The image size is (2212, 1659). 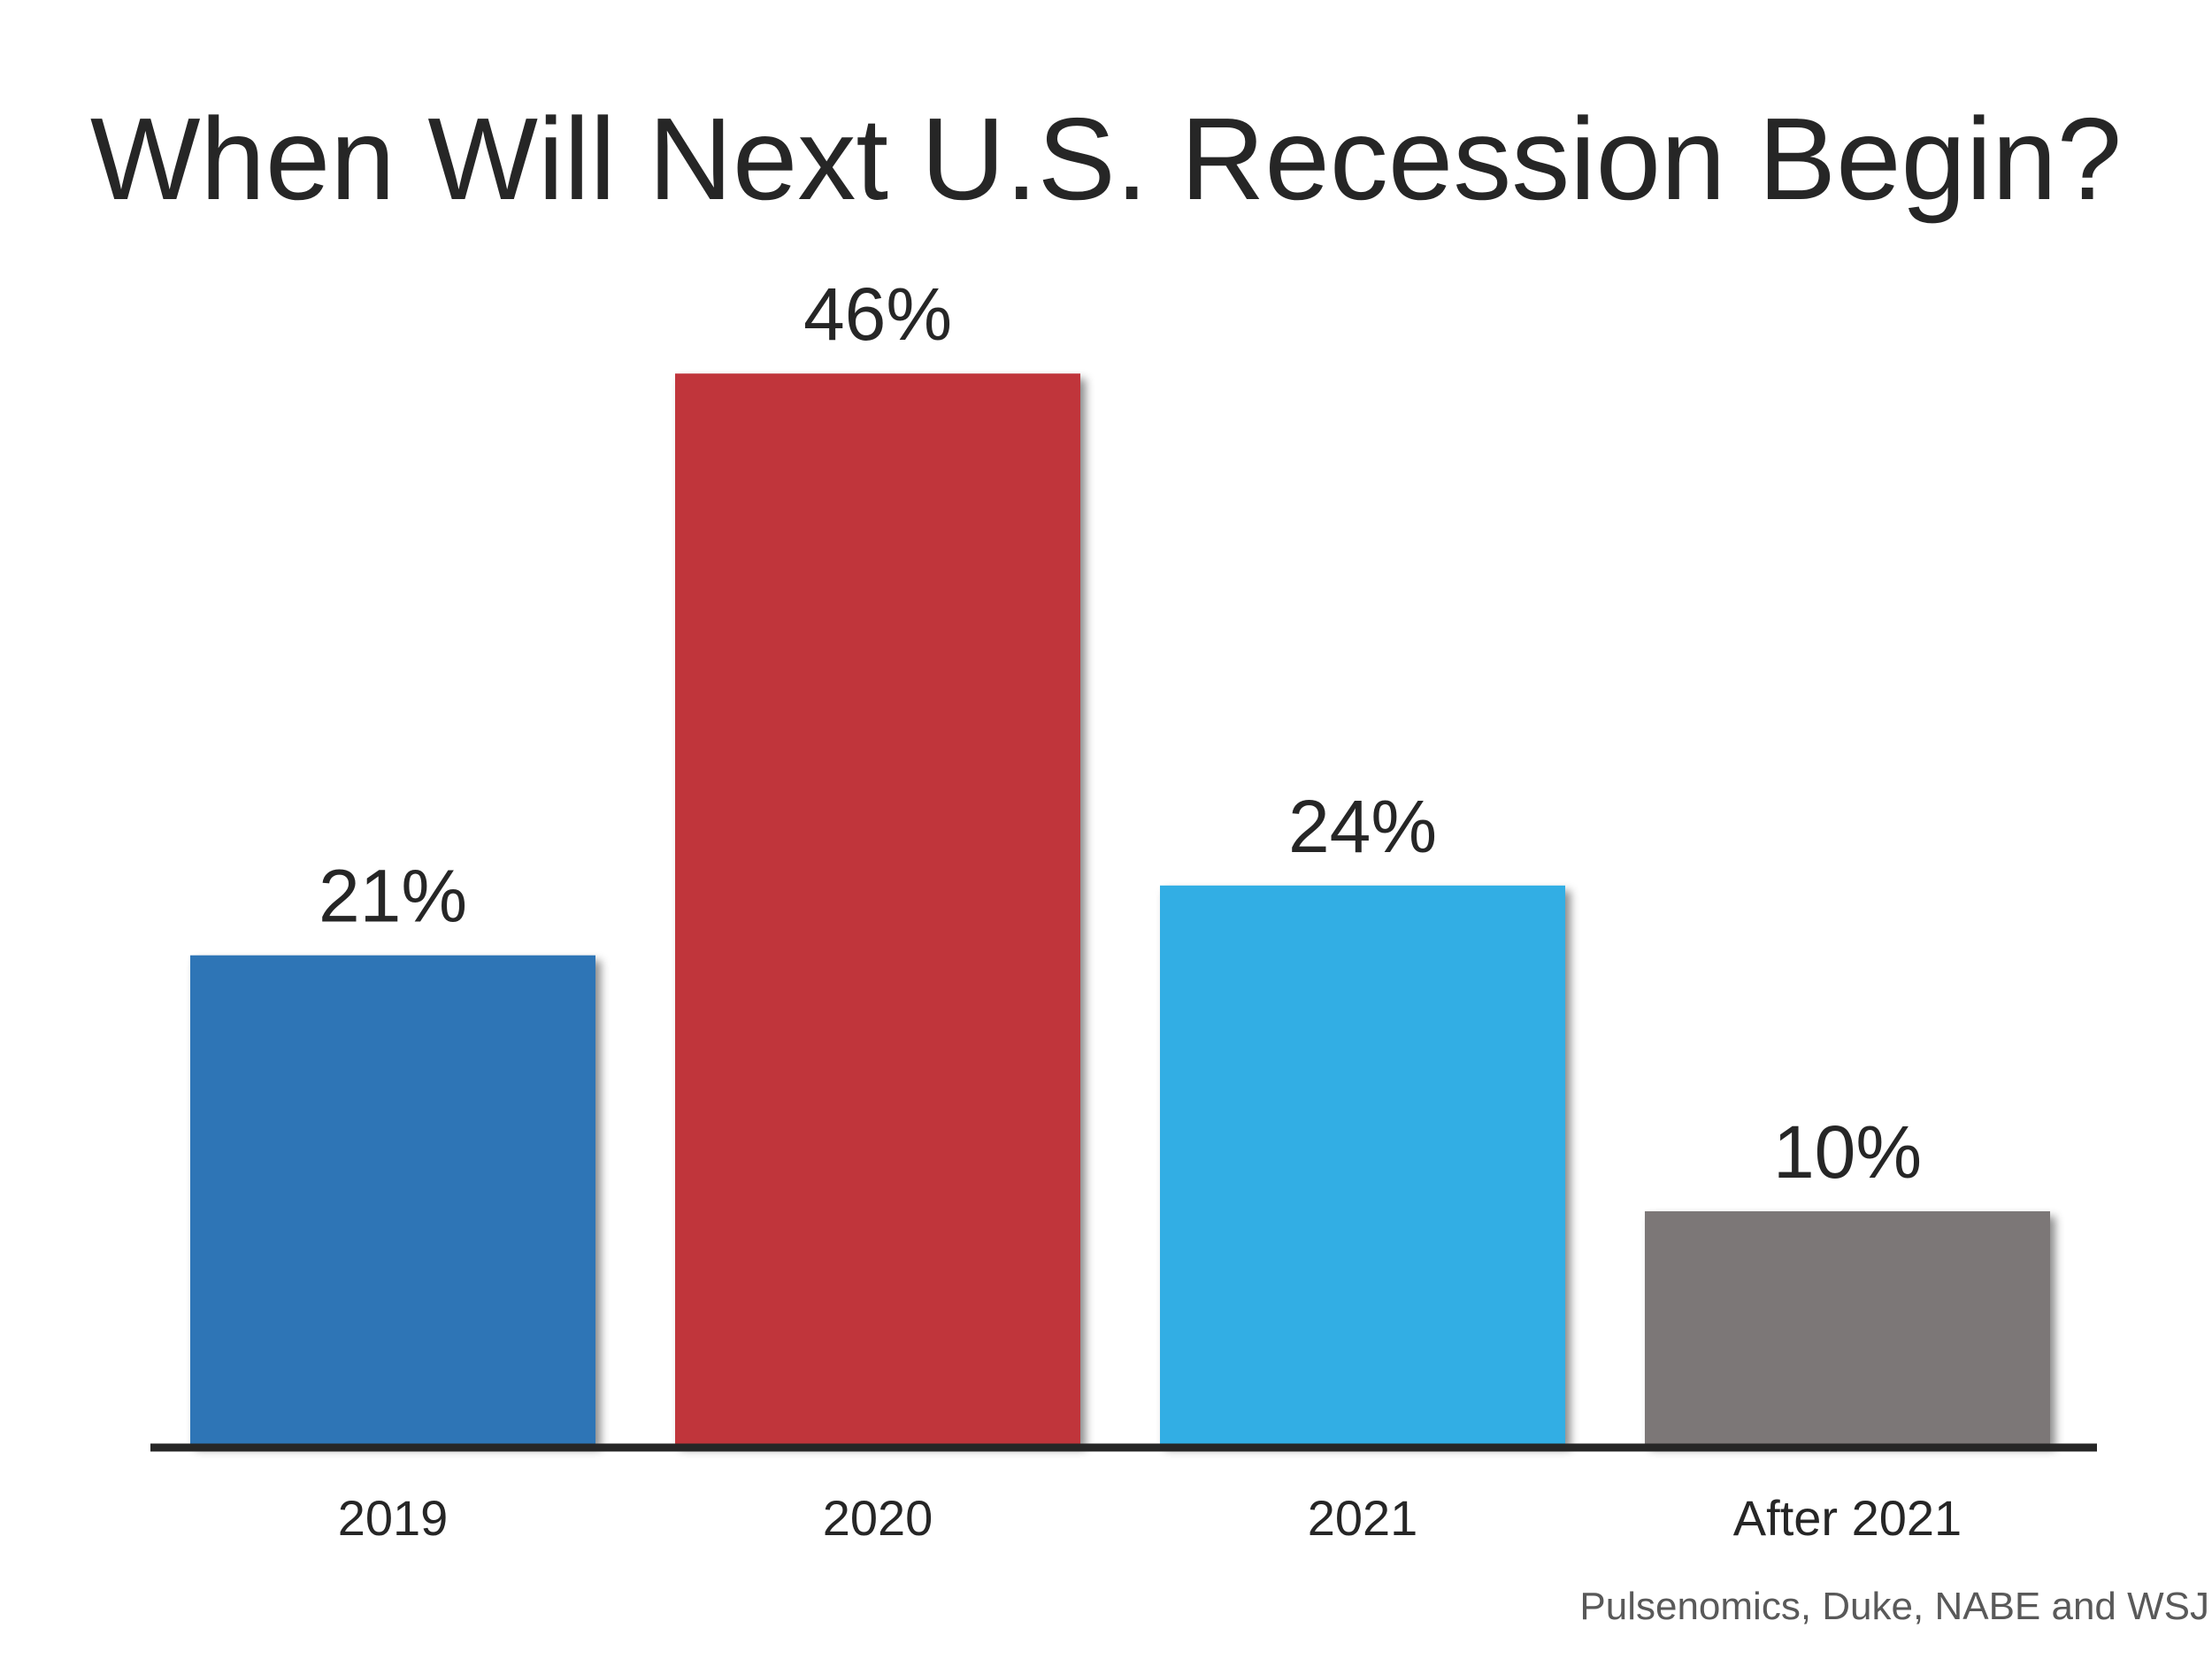 I want to click on value-label-2021: 24%, so click(x=1363, y=826).